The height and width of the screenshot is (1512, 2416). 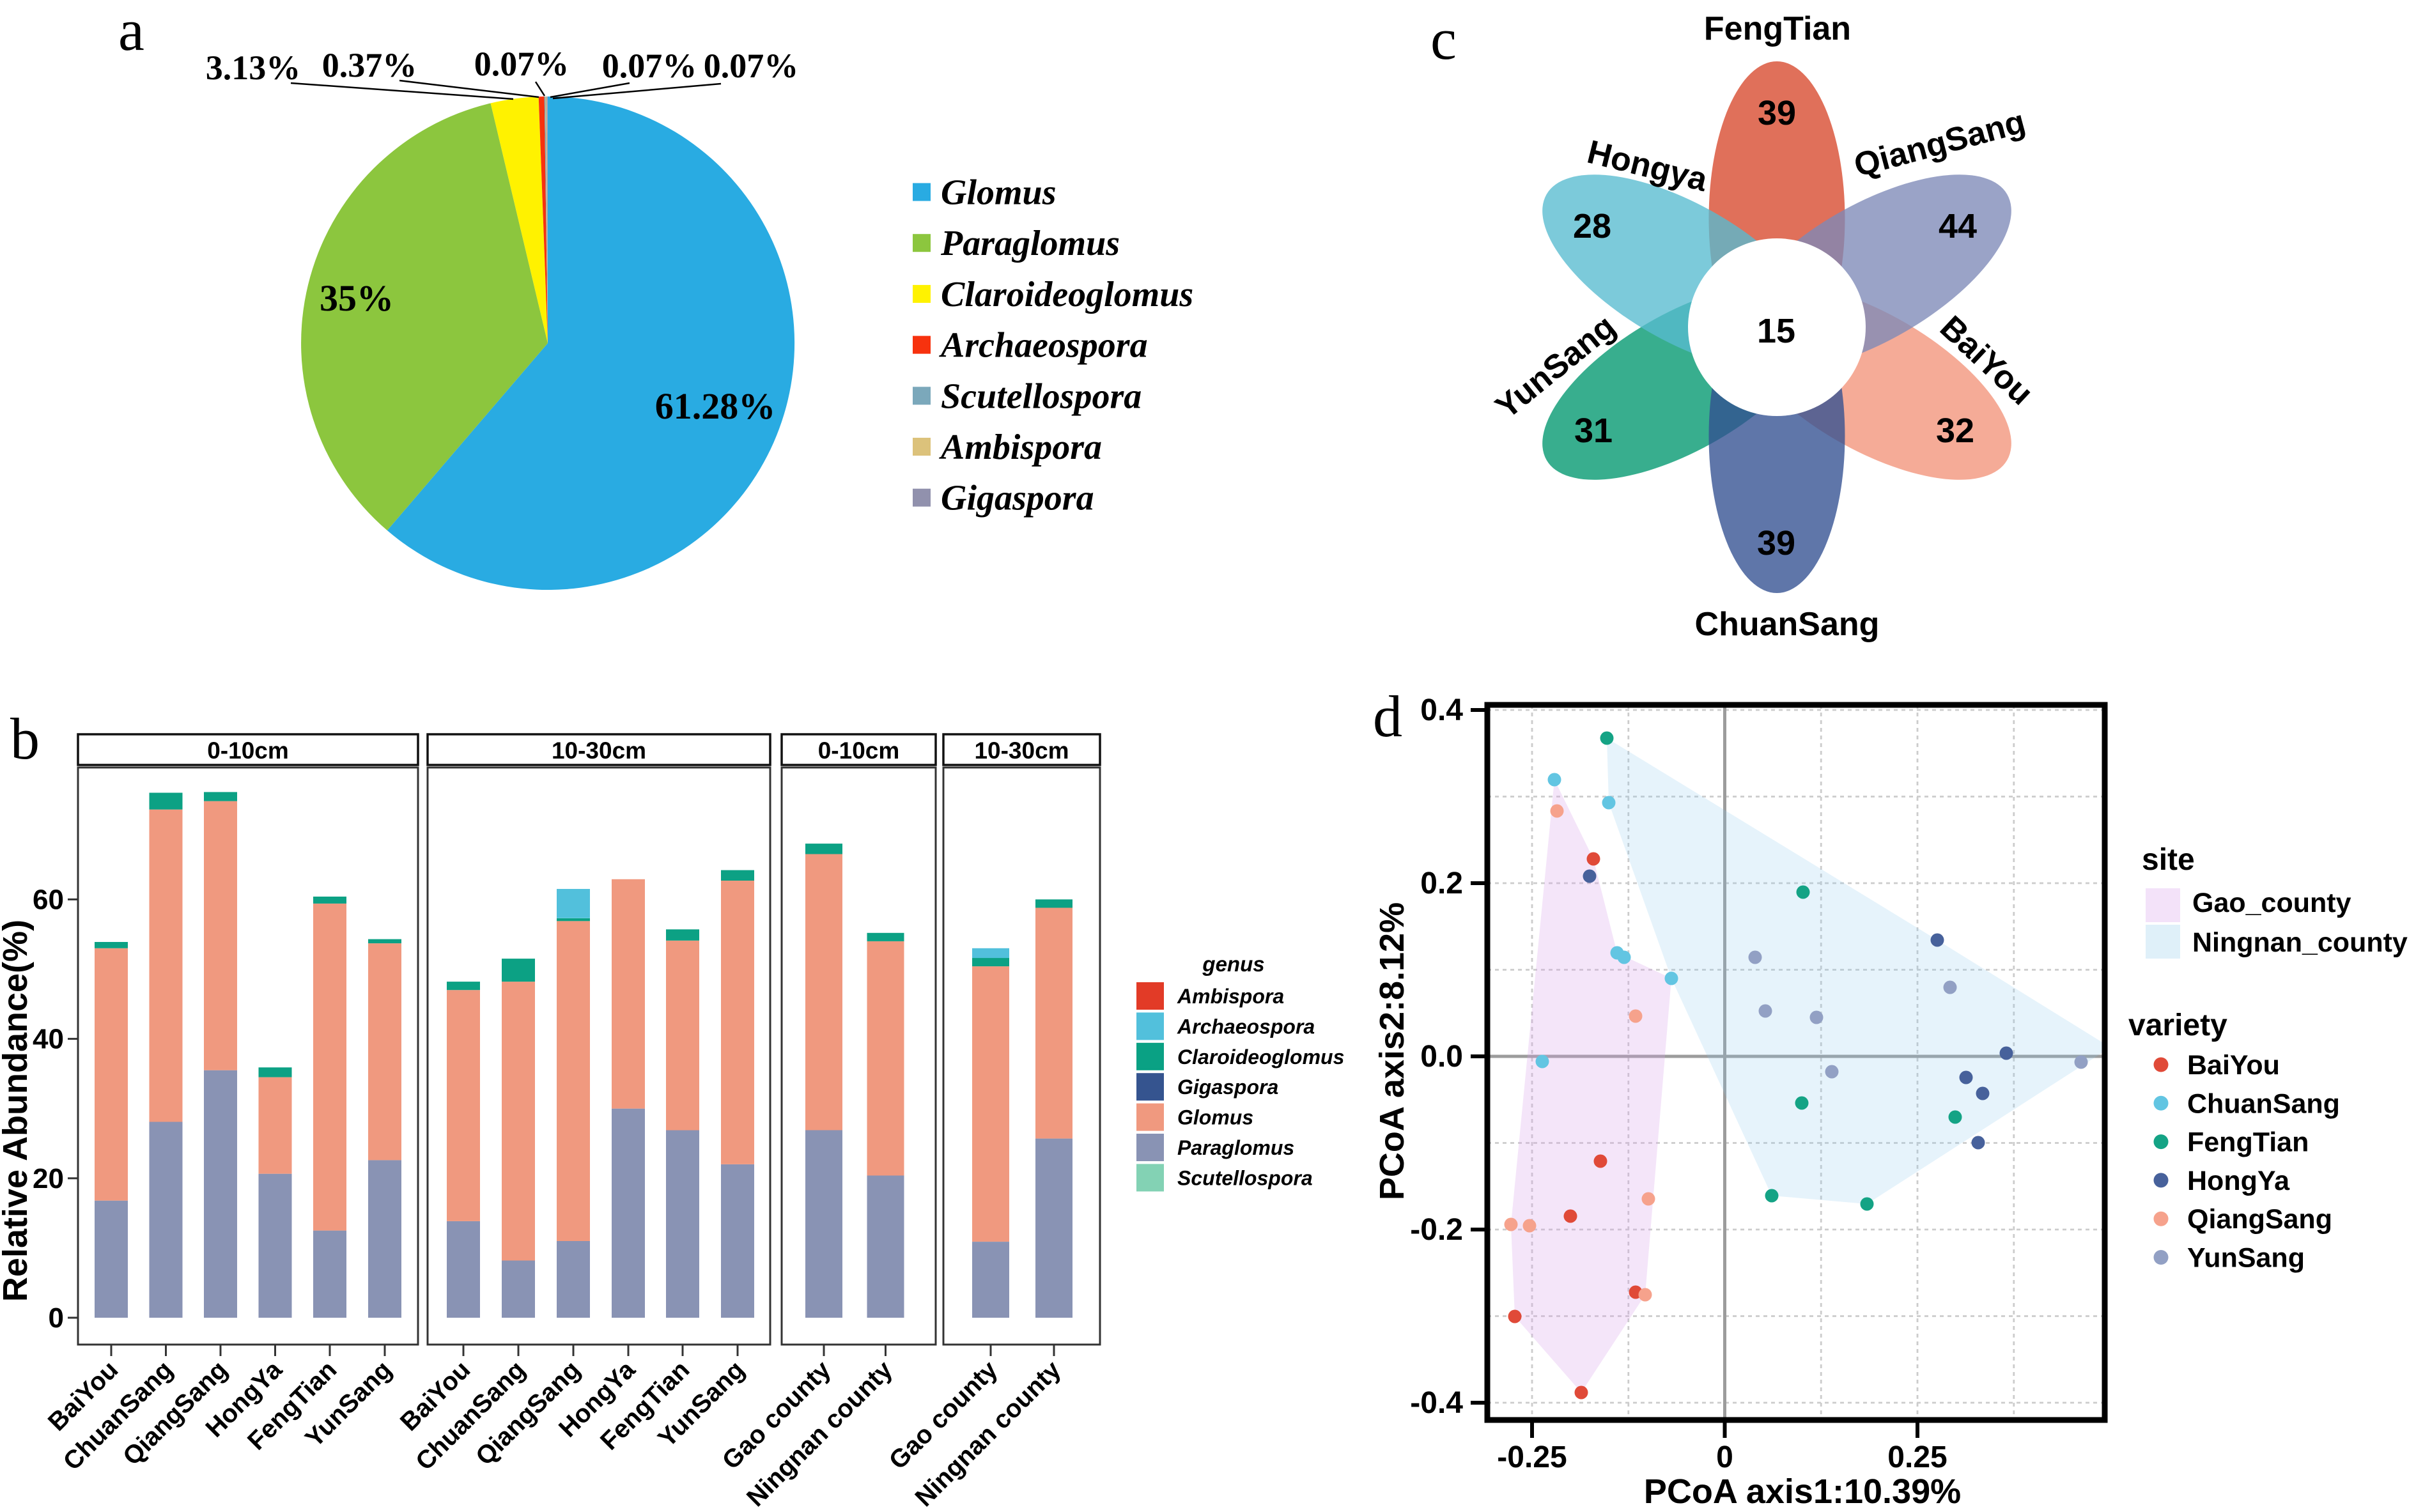 I want to click on svg-text: 20, so click(x=48, y=1179).